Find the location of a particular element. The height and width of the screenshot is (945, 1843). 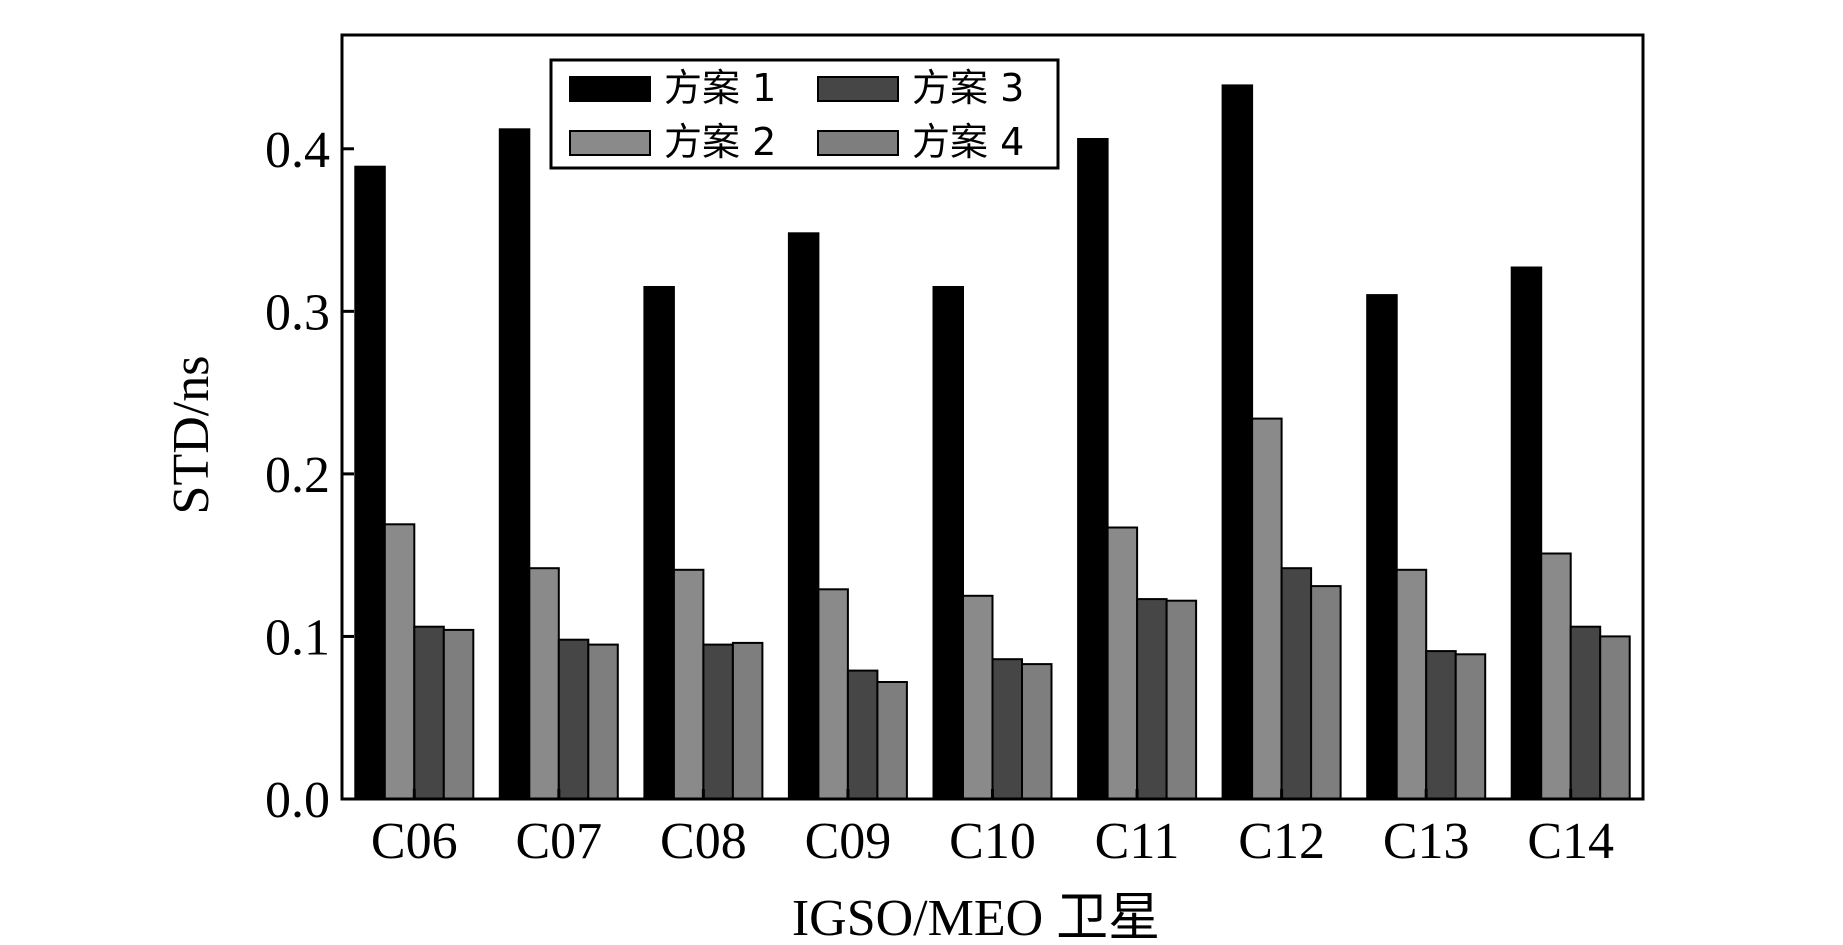

x-tick-label-c13: C13 is located at coordinates (1426, 841).